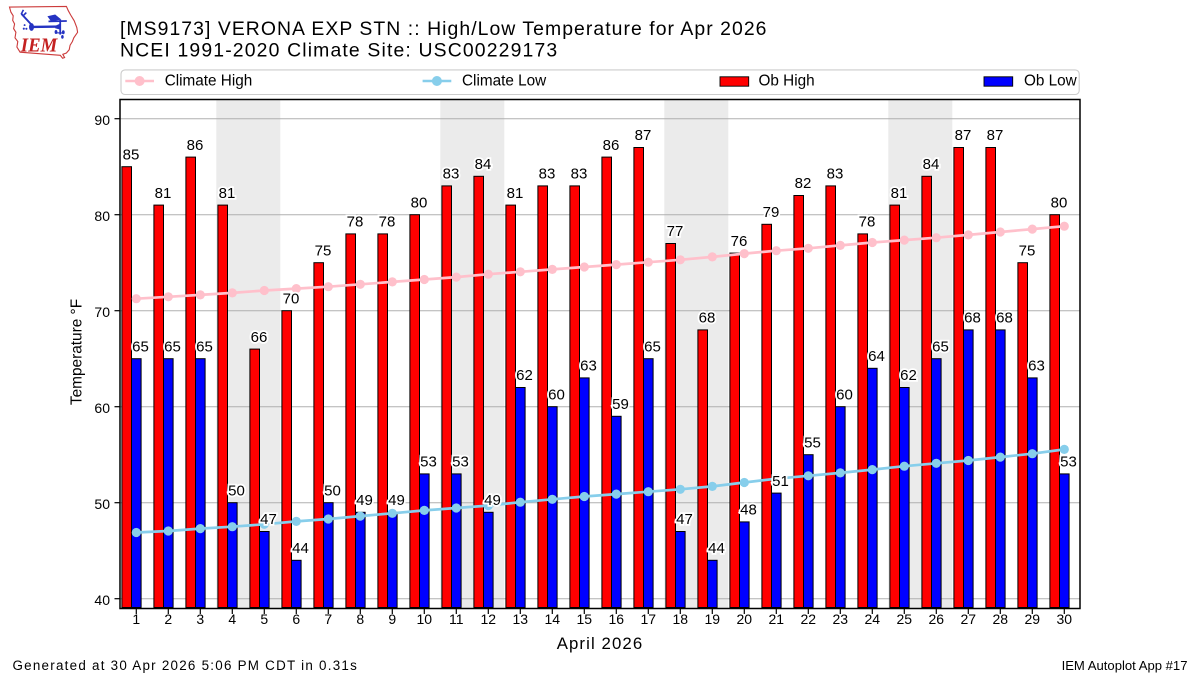 This screenshot has height=675, width=1200. I want to click on svg-text: IEM Autoplot App #17, so click(1125, 665).